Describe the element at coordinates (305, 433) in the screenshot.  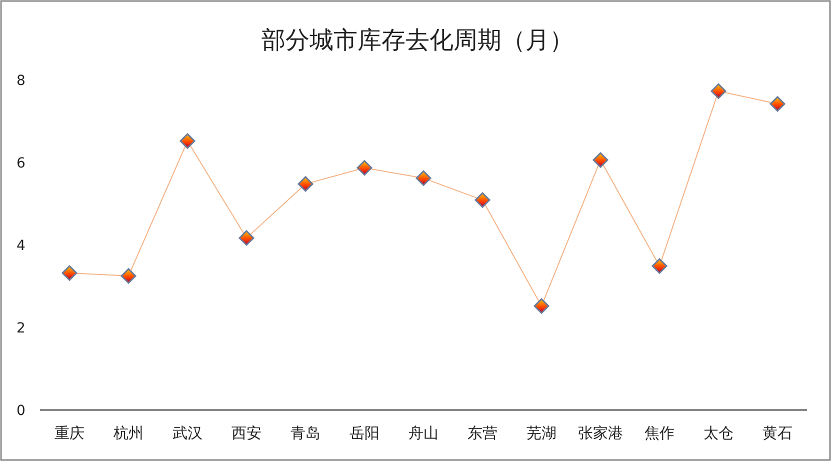
I see `x-tick-label: 青岛` at that location.